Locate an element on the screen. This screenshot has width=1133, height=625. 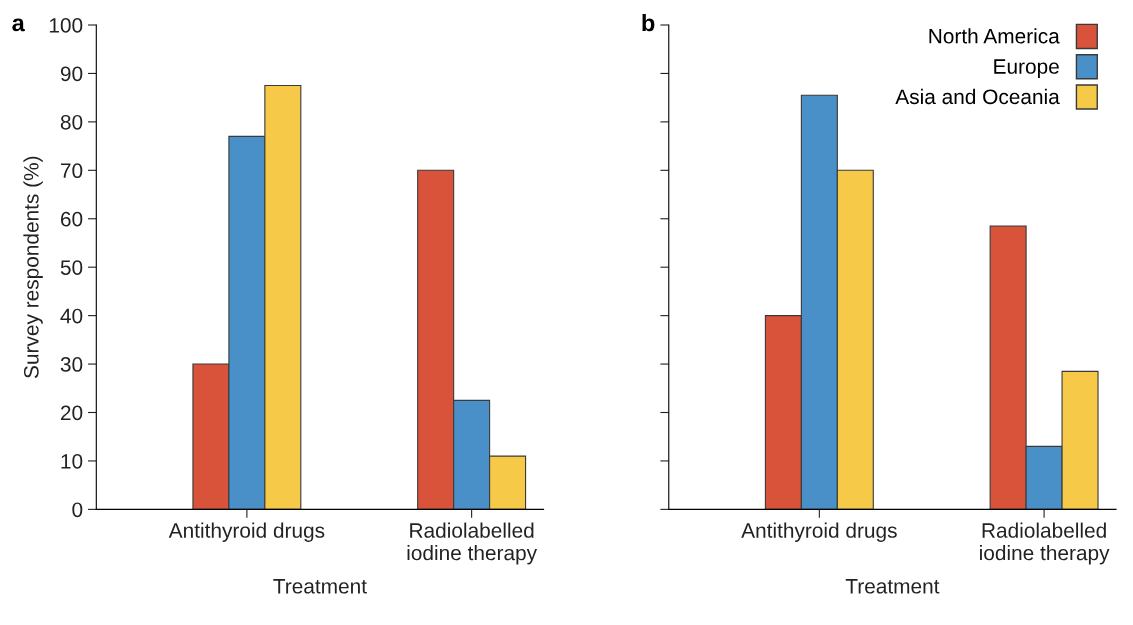
y-tick-label: 20 is located at coordinates (71, 413).